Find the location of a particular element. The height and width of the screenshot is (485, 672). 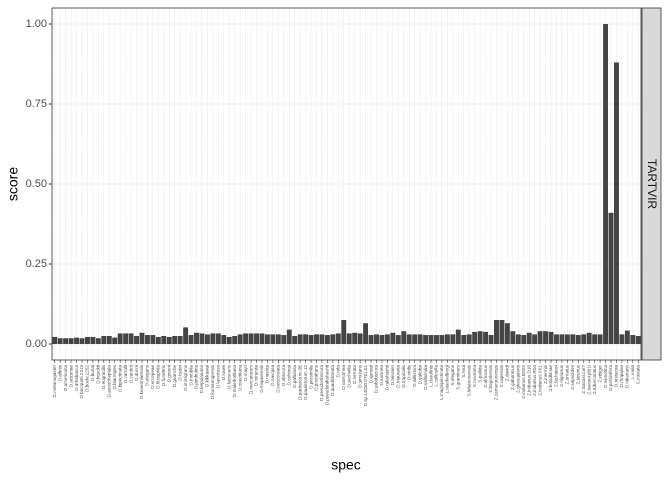

x-tick-label: D.cardini is located at coordinates (130, 374).